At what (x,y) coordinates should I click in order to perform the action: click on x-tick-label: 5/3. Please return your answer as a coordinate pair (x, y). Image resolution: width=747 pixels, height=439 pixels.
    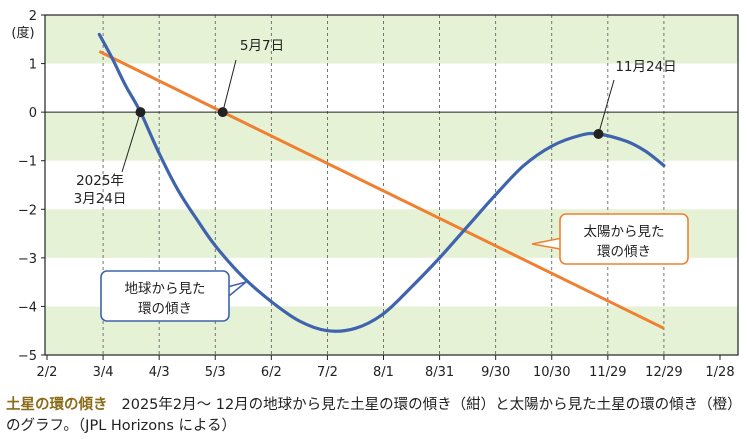
    Looking at the image, I should click on (215, 372).